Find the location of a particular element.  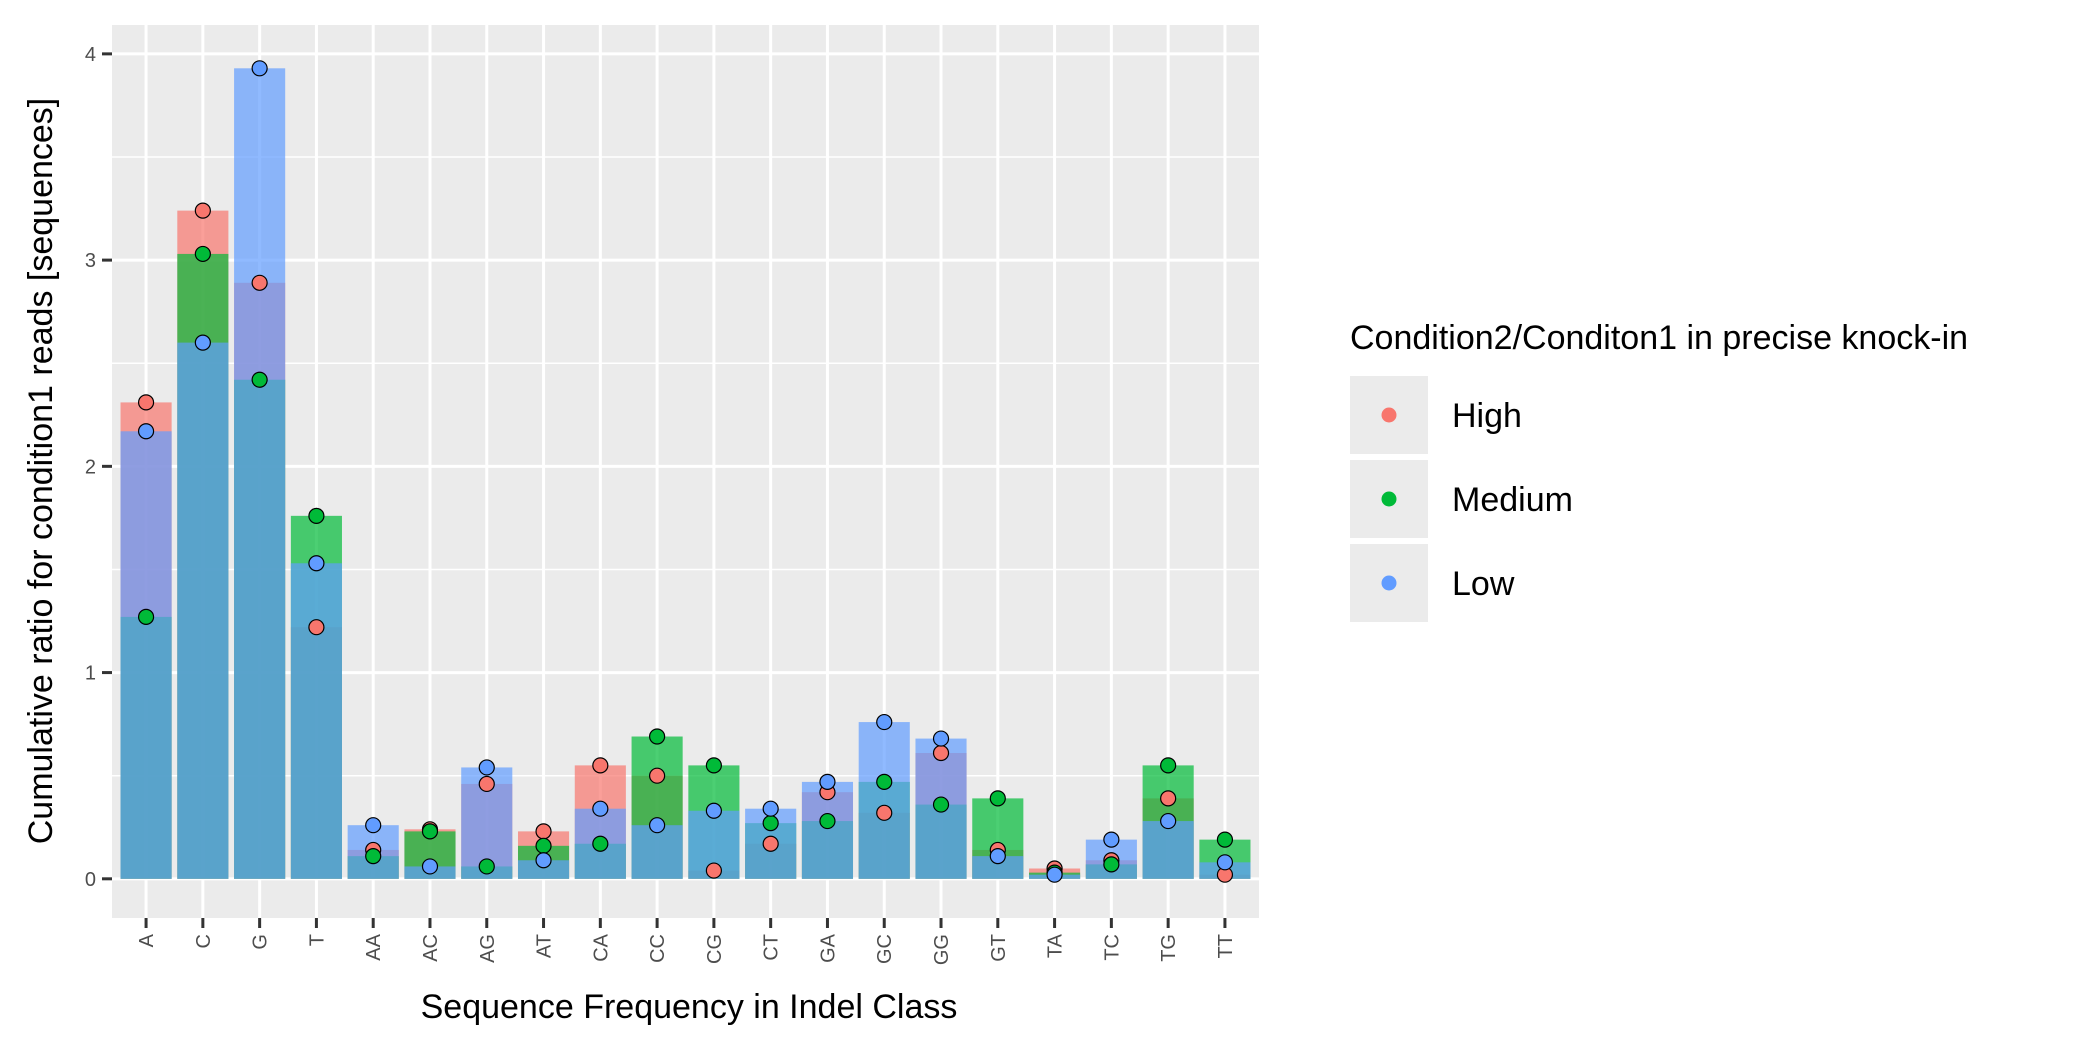

point-medium-ca is located at coordinates (600, 843).